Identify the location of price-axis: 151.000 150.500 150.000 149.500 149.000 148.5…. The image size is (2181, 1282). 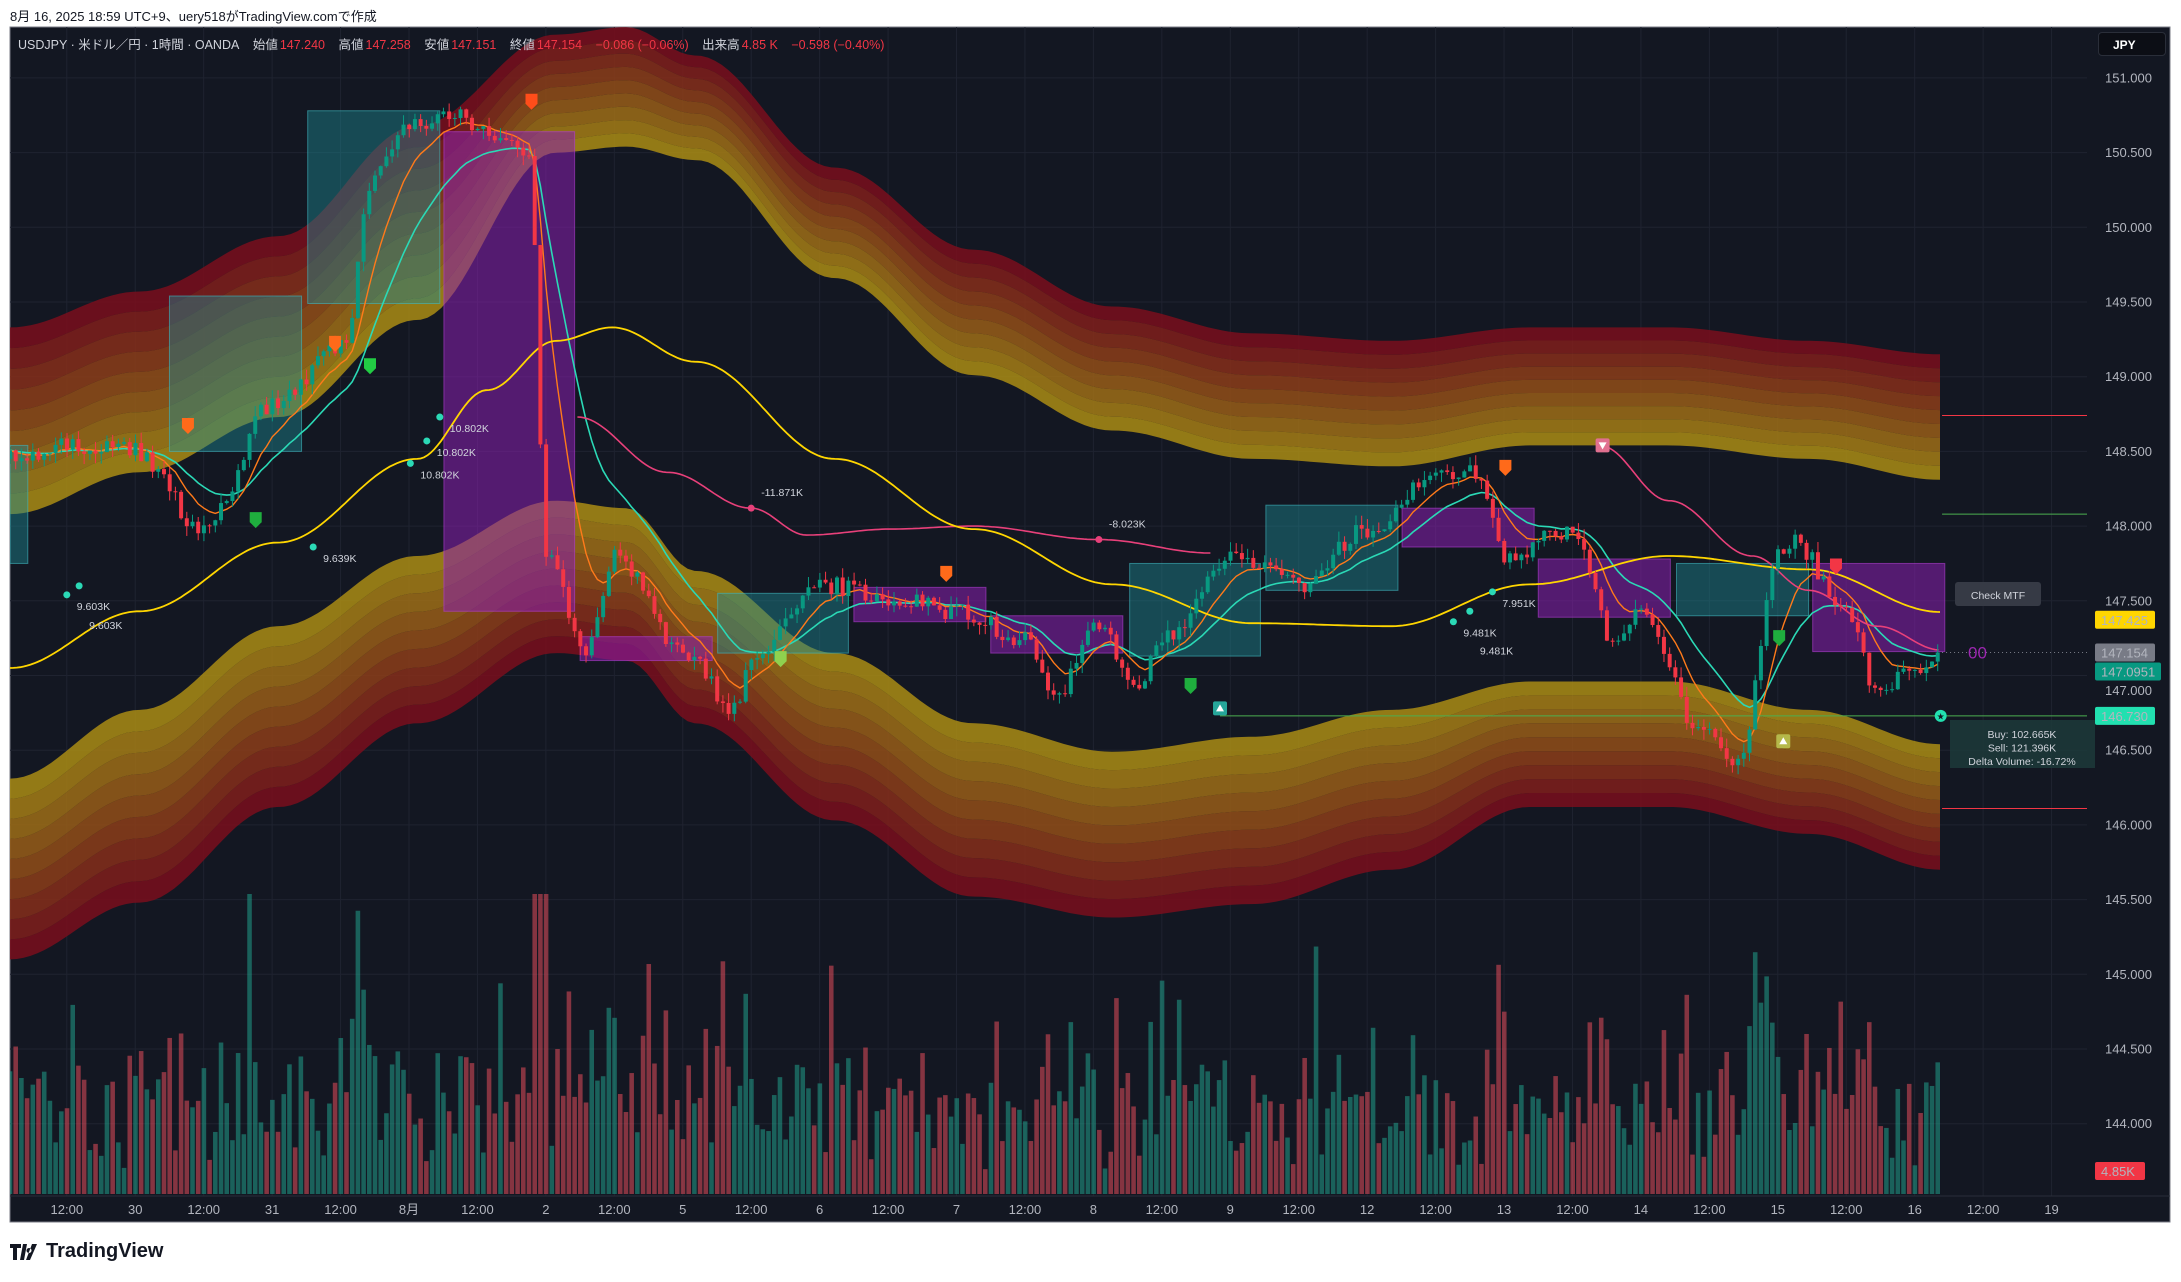
(2128, 625).